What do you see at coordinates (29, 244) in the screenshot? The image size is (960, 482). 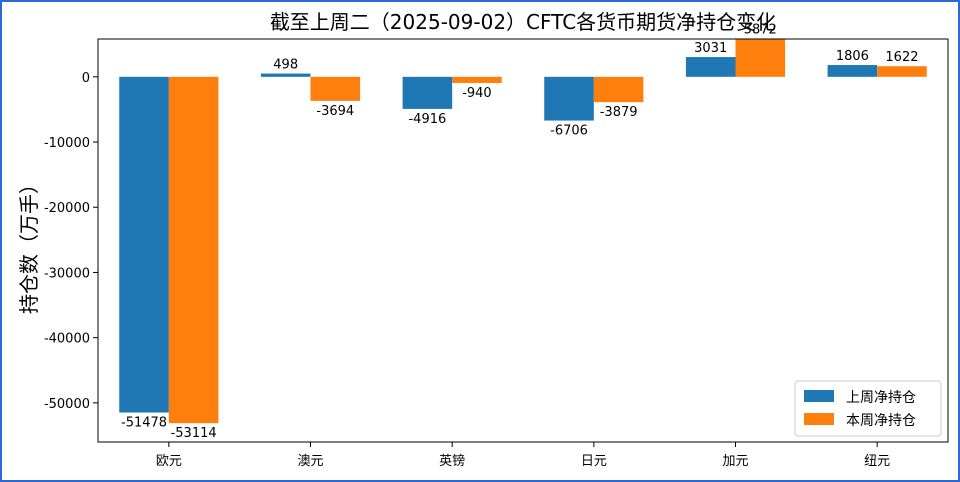 I see `y-axis-label: 持仓数（万手）` at bounding box center [29, 244].